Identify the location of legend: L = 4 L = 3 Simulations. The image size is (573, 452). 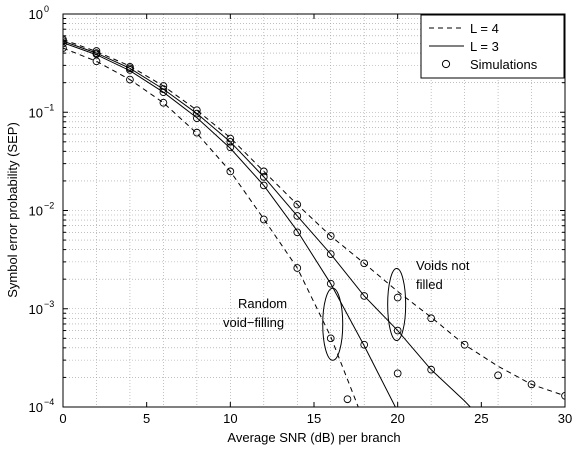
(492, 46).